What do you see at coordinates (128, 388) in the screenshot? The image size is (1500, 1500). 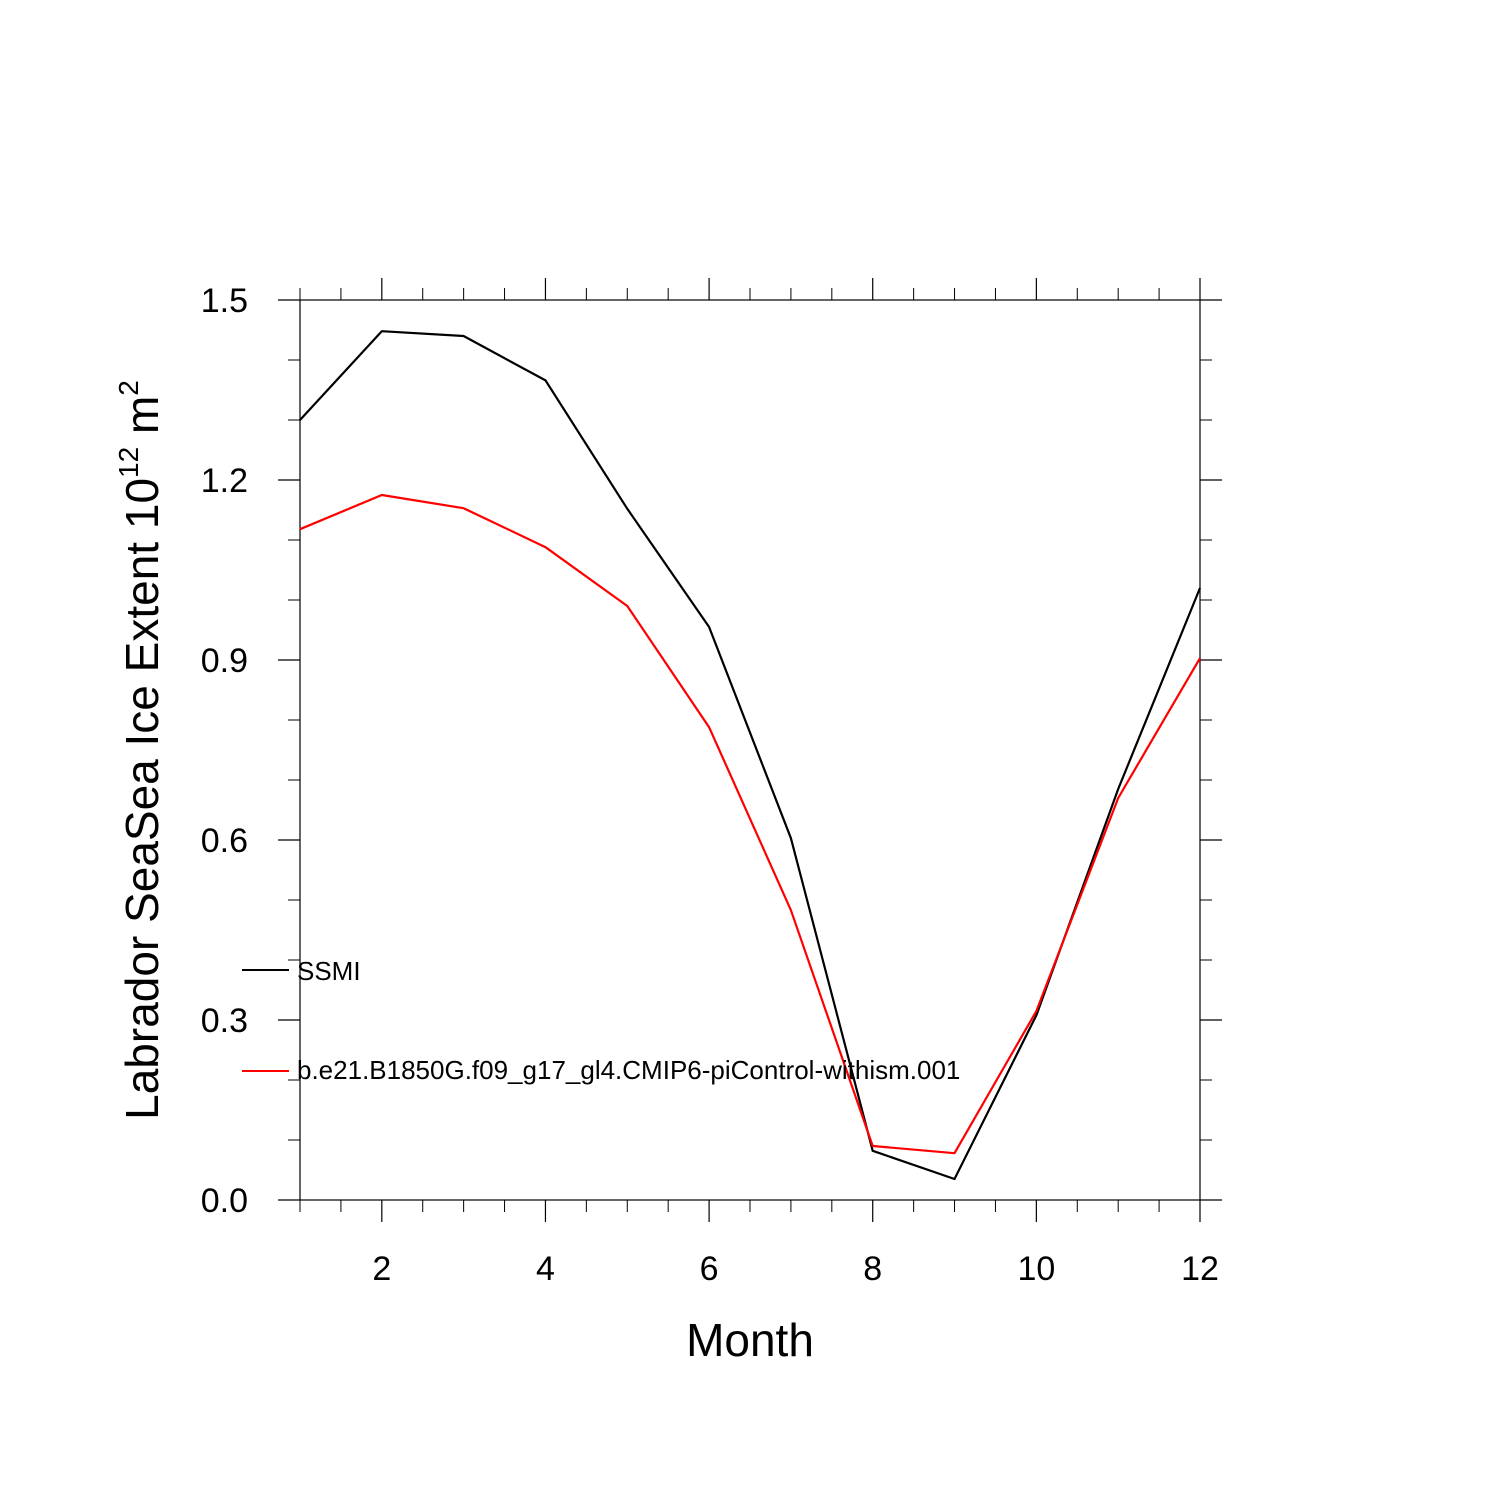 I see `y-axis-title-unit-exponent: 2` at bounding box center [128, 388].